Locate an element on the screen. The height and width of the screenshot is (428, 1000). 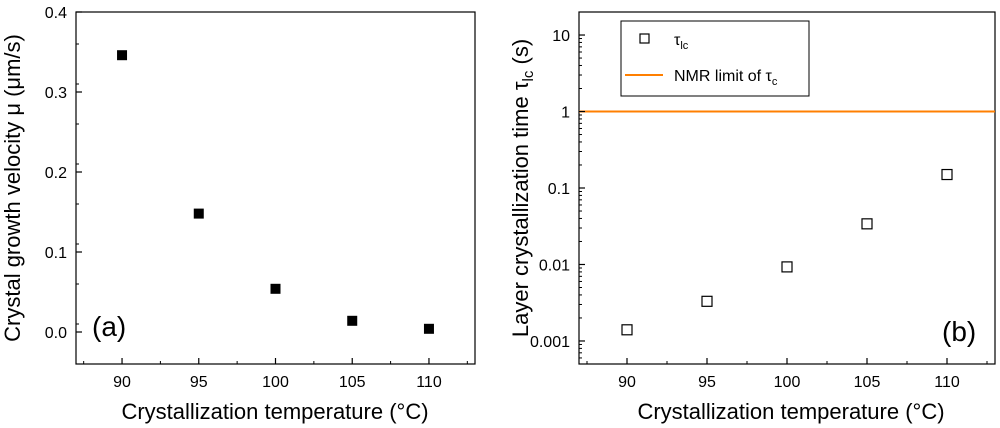
panel-label-b: (b) is located at coordinates (959, 331).